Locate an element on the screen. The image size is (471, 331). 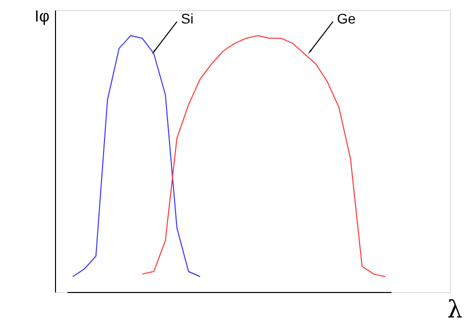
x-axis-title: λ is located at coordinates (454, 310).